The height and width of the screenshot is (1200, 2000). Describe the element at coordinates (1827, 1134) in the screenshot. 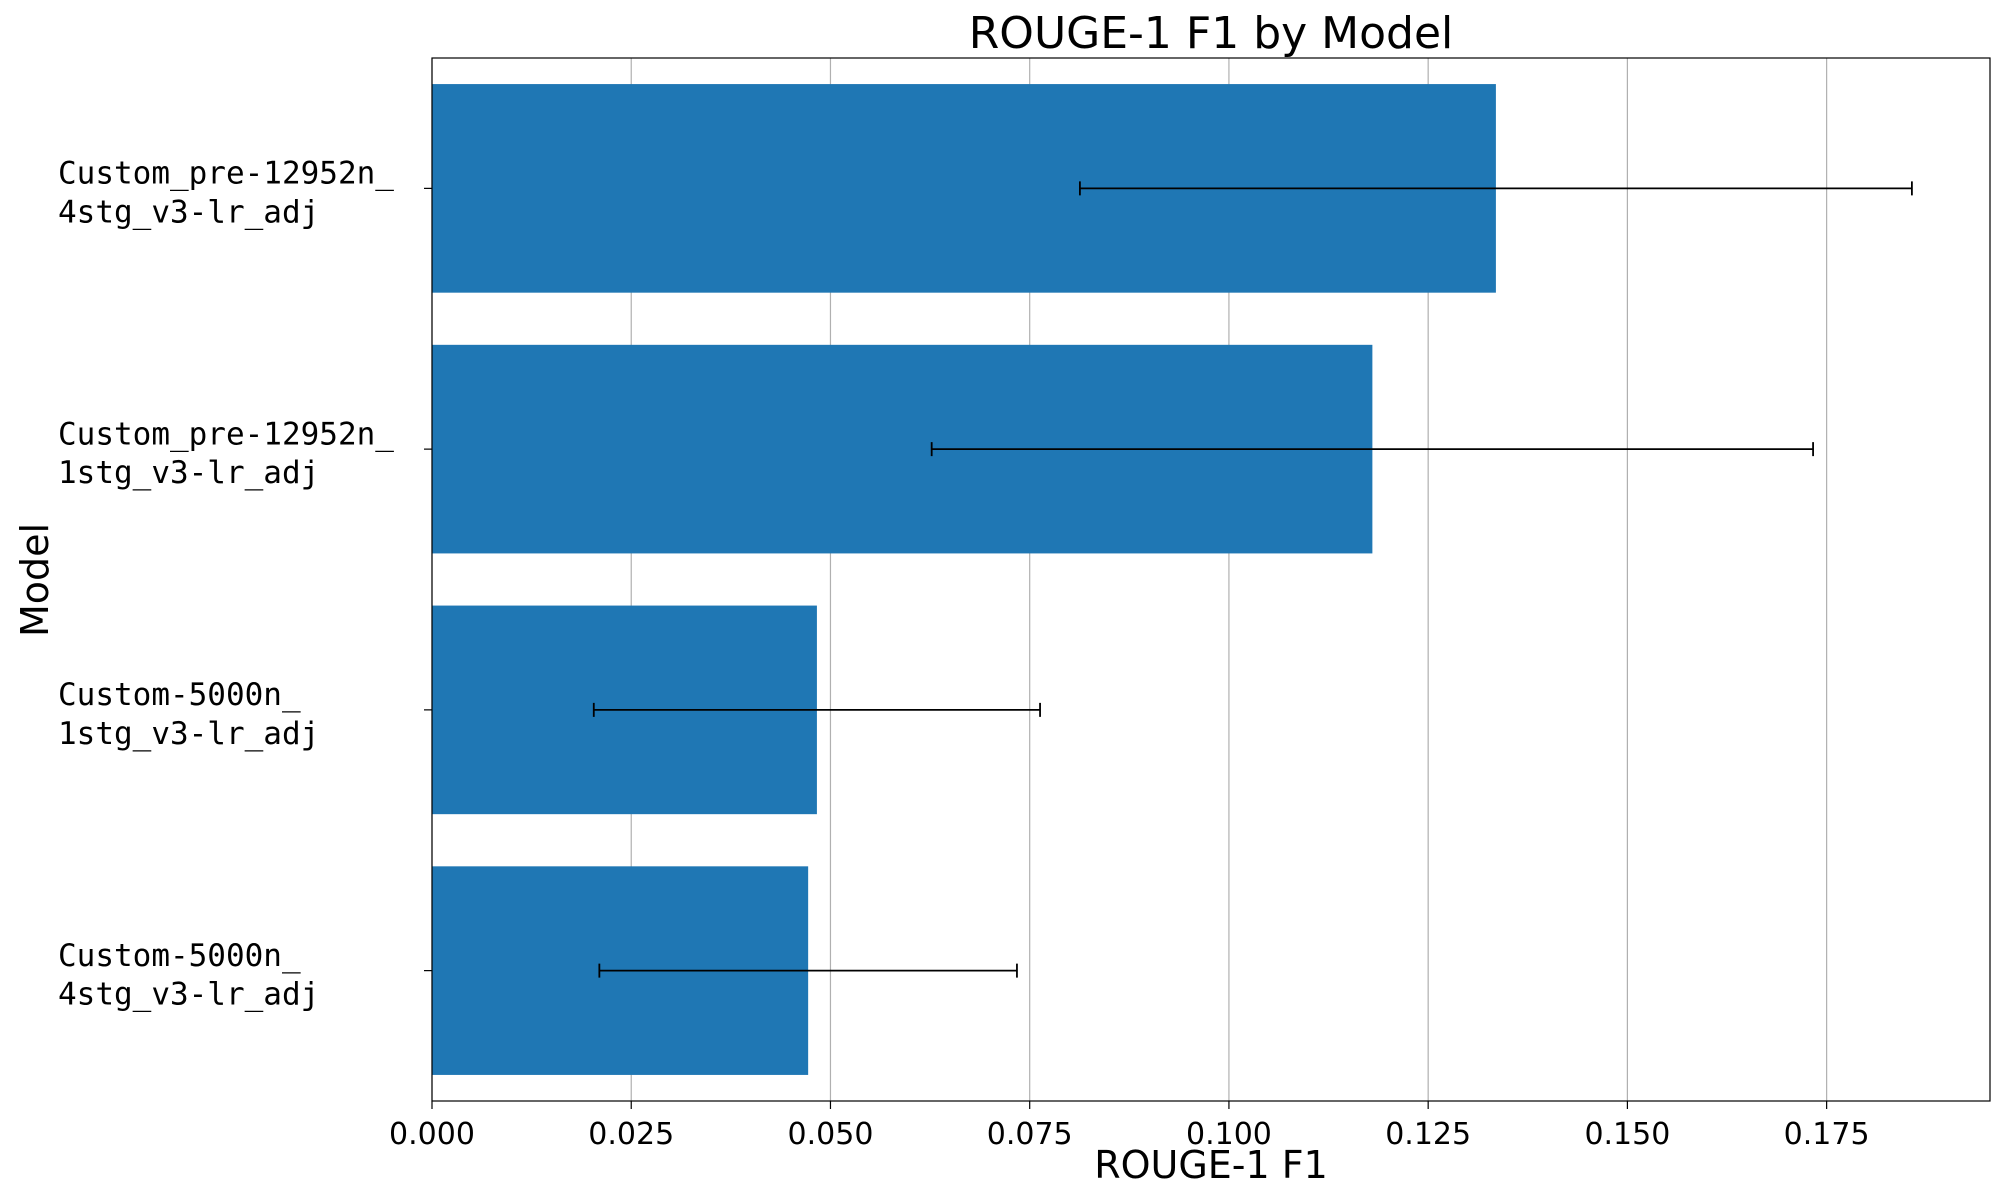

I see `x-tick-label: 0.175` at that location.